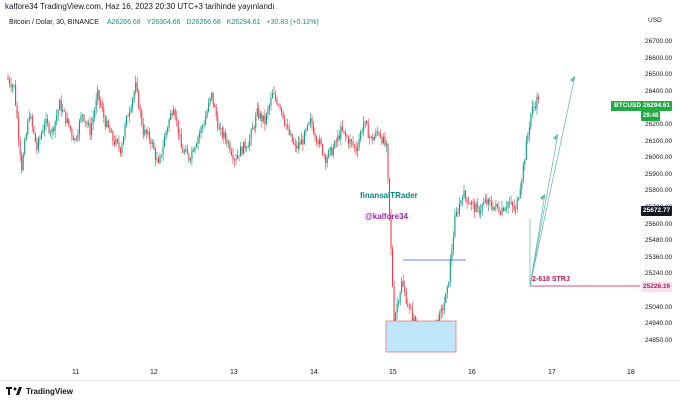 The height and width of the screenshot is (401, 680). I want to click on tradingview-brand: TradingView, so click(39, 391).